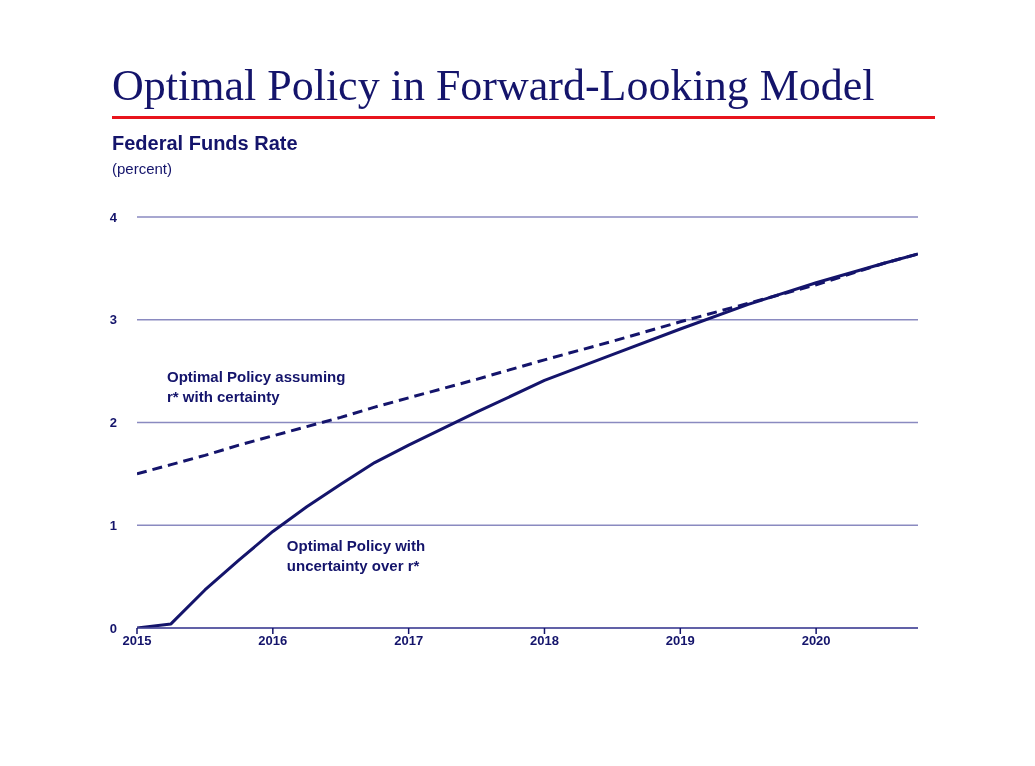 The image size is (1035, 766). What do you see at coordinates (113, 217) in the screenshot?
I see `y-tick-label: 4` at bounding box center [113, 217].